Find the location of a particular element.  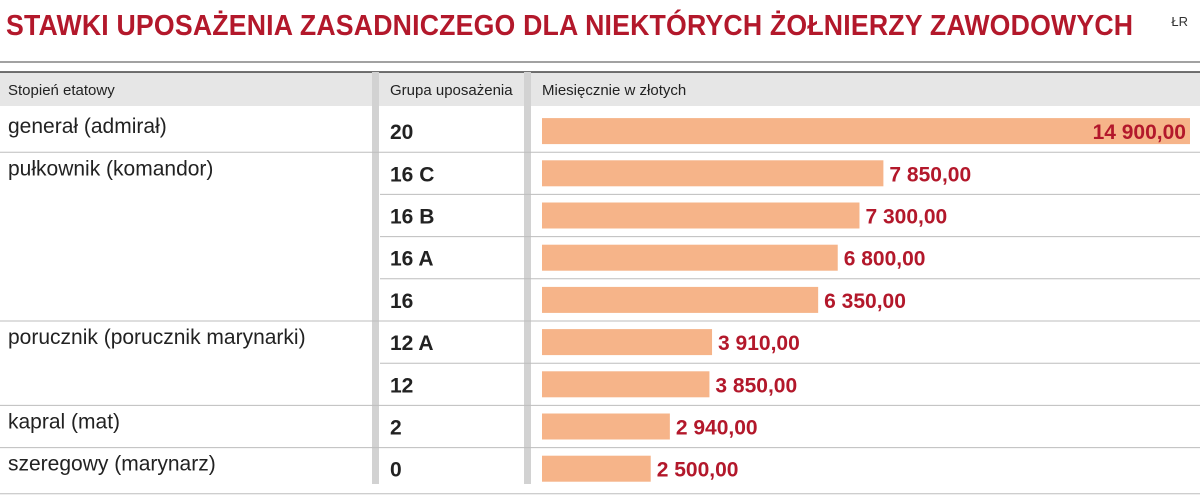

value-label: 7 850,00 is located at coordinates (930, 174).